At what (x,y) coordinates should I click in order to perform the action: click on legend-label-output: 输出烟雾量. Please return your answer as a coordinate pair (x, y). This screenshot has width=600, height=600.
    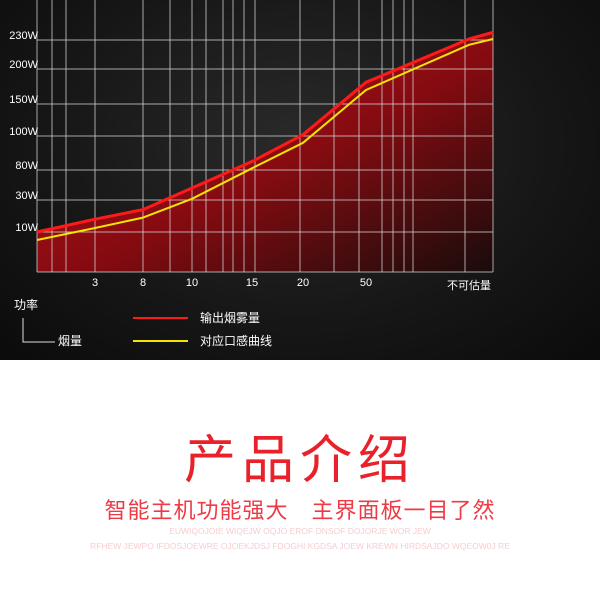
    Looking at the image, I should click on (230, 318).